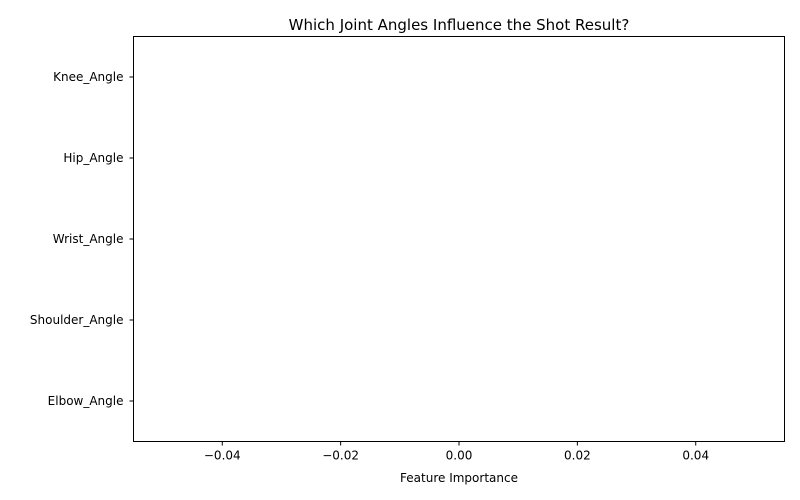 This screenshot has width=800, height=500. Describe the element at coordinates (77, 320) in the screenshot. I see `y-tick-label: Shoulder_Angle` at that location.